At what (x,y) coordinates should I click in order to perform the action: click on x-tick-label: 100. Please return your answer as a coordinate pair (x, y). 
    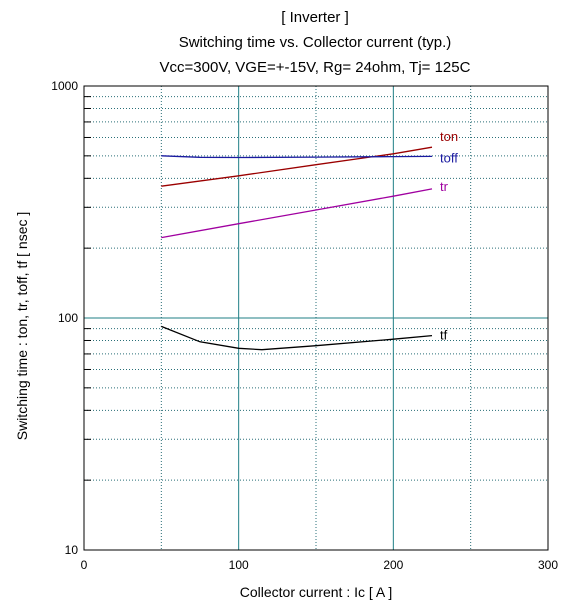
    Looking at the image, I should click on (239, 565).